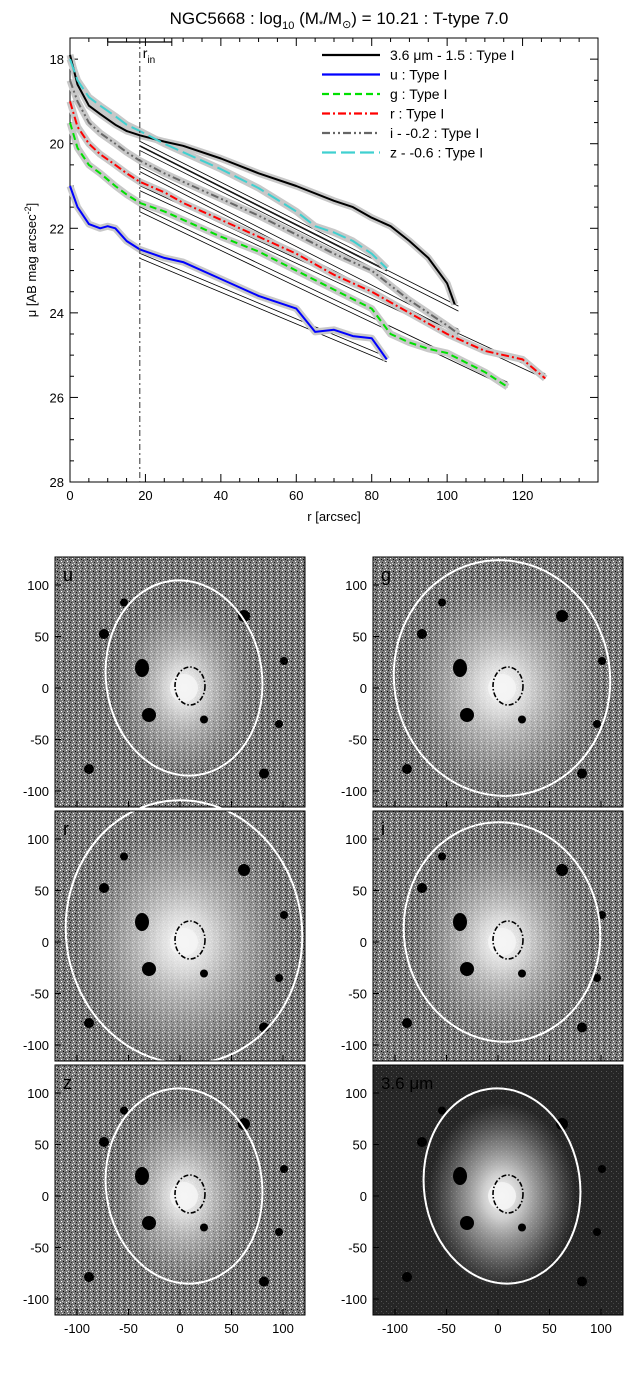 Image resolution: width=639 pixels, height=1377 pixels. I want to click on panel-label: 3.6 μm, so click(407, 1083).